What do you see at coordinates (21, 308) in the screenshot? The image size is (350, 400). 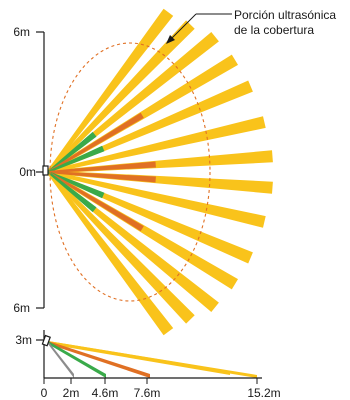 I see `scale-label-bottom: 6m` at bounding box center [21, 308].